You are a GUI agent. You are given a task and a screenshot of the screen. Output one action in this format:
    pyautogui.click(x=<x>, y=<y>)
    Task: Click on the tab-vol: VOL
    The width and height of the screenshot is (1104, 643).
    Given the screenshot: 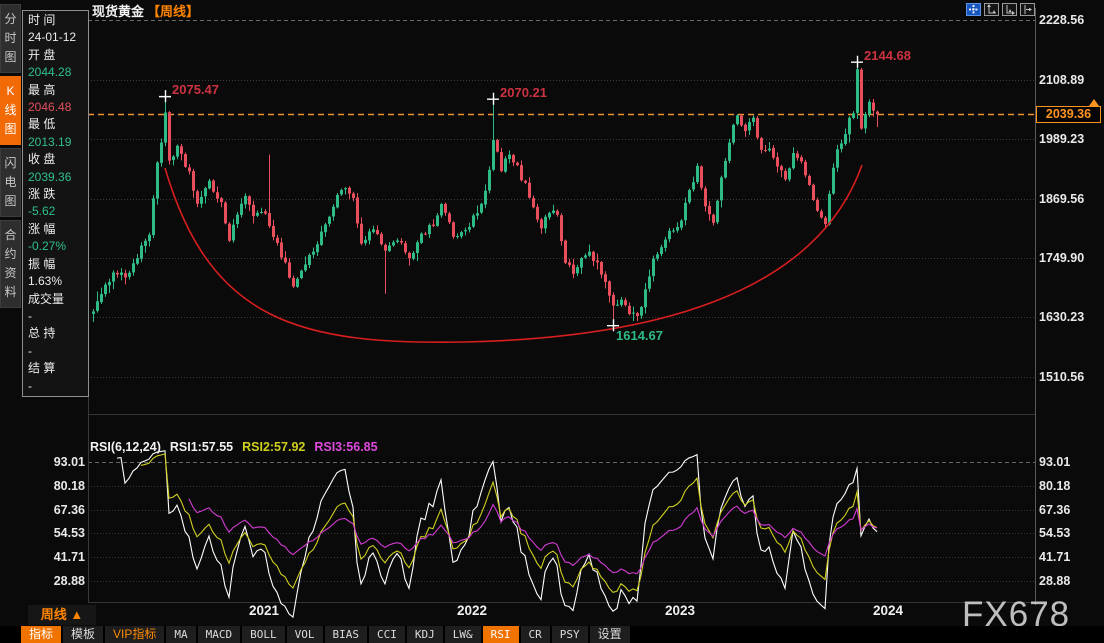 What is the action you would take?
    pyautogui.click(x=304, y=634)
    